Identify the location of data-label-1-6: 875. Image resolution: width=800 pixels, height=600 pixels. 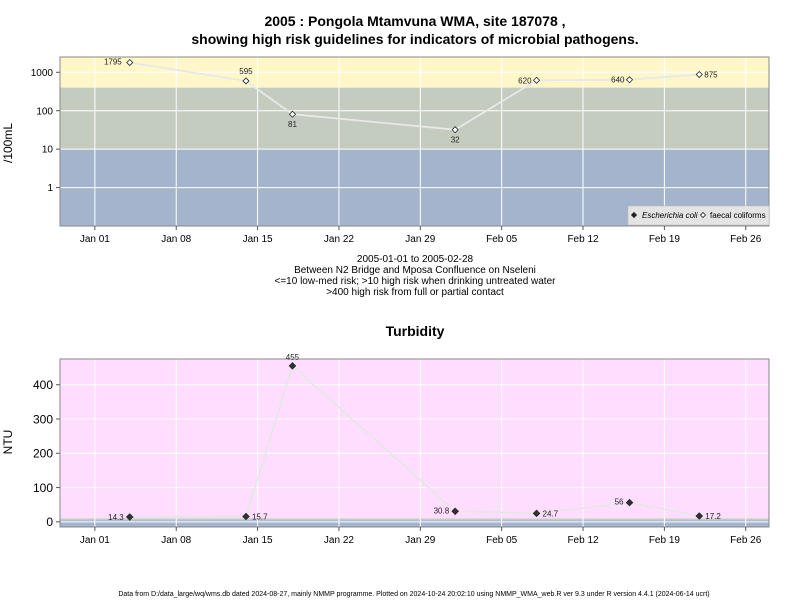
(711, 75).